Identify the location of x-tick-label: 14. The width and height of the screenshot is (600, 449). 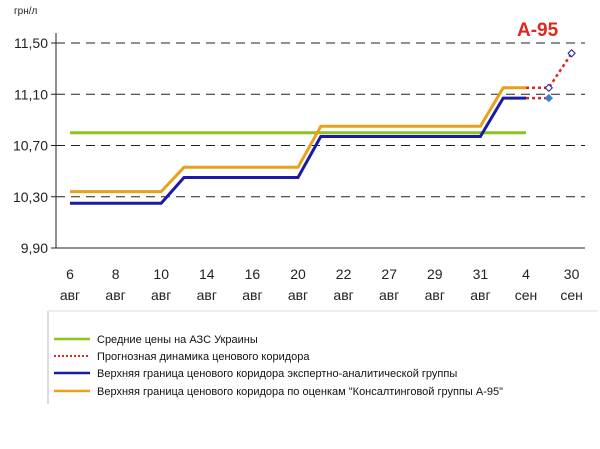
(207, 274).